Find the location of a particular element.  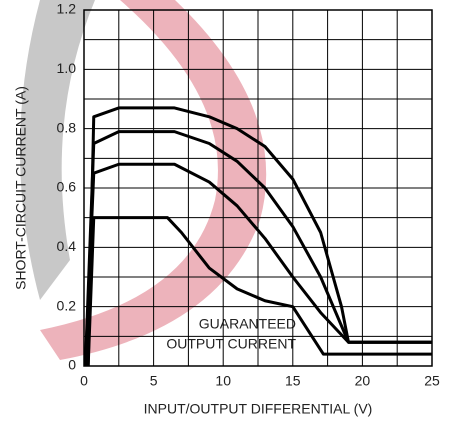

x-tick-label: 25 is located at coordinates (432, 381).